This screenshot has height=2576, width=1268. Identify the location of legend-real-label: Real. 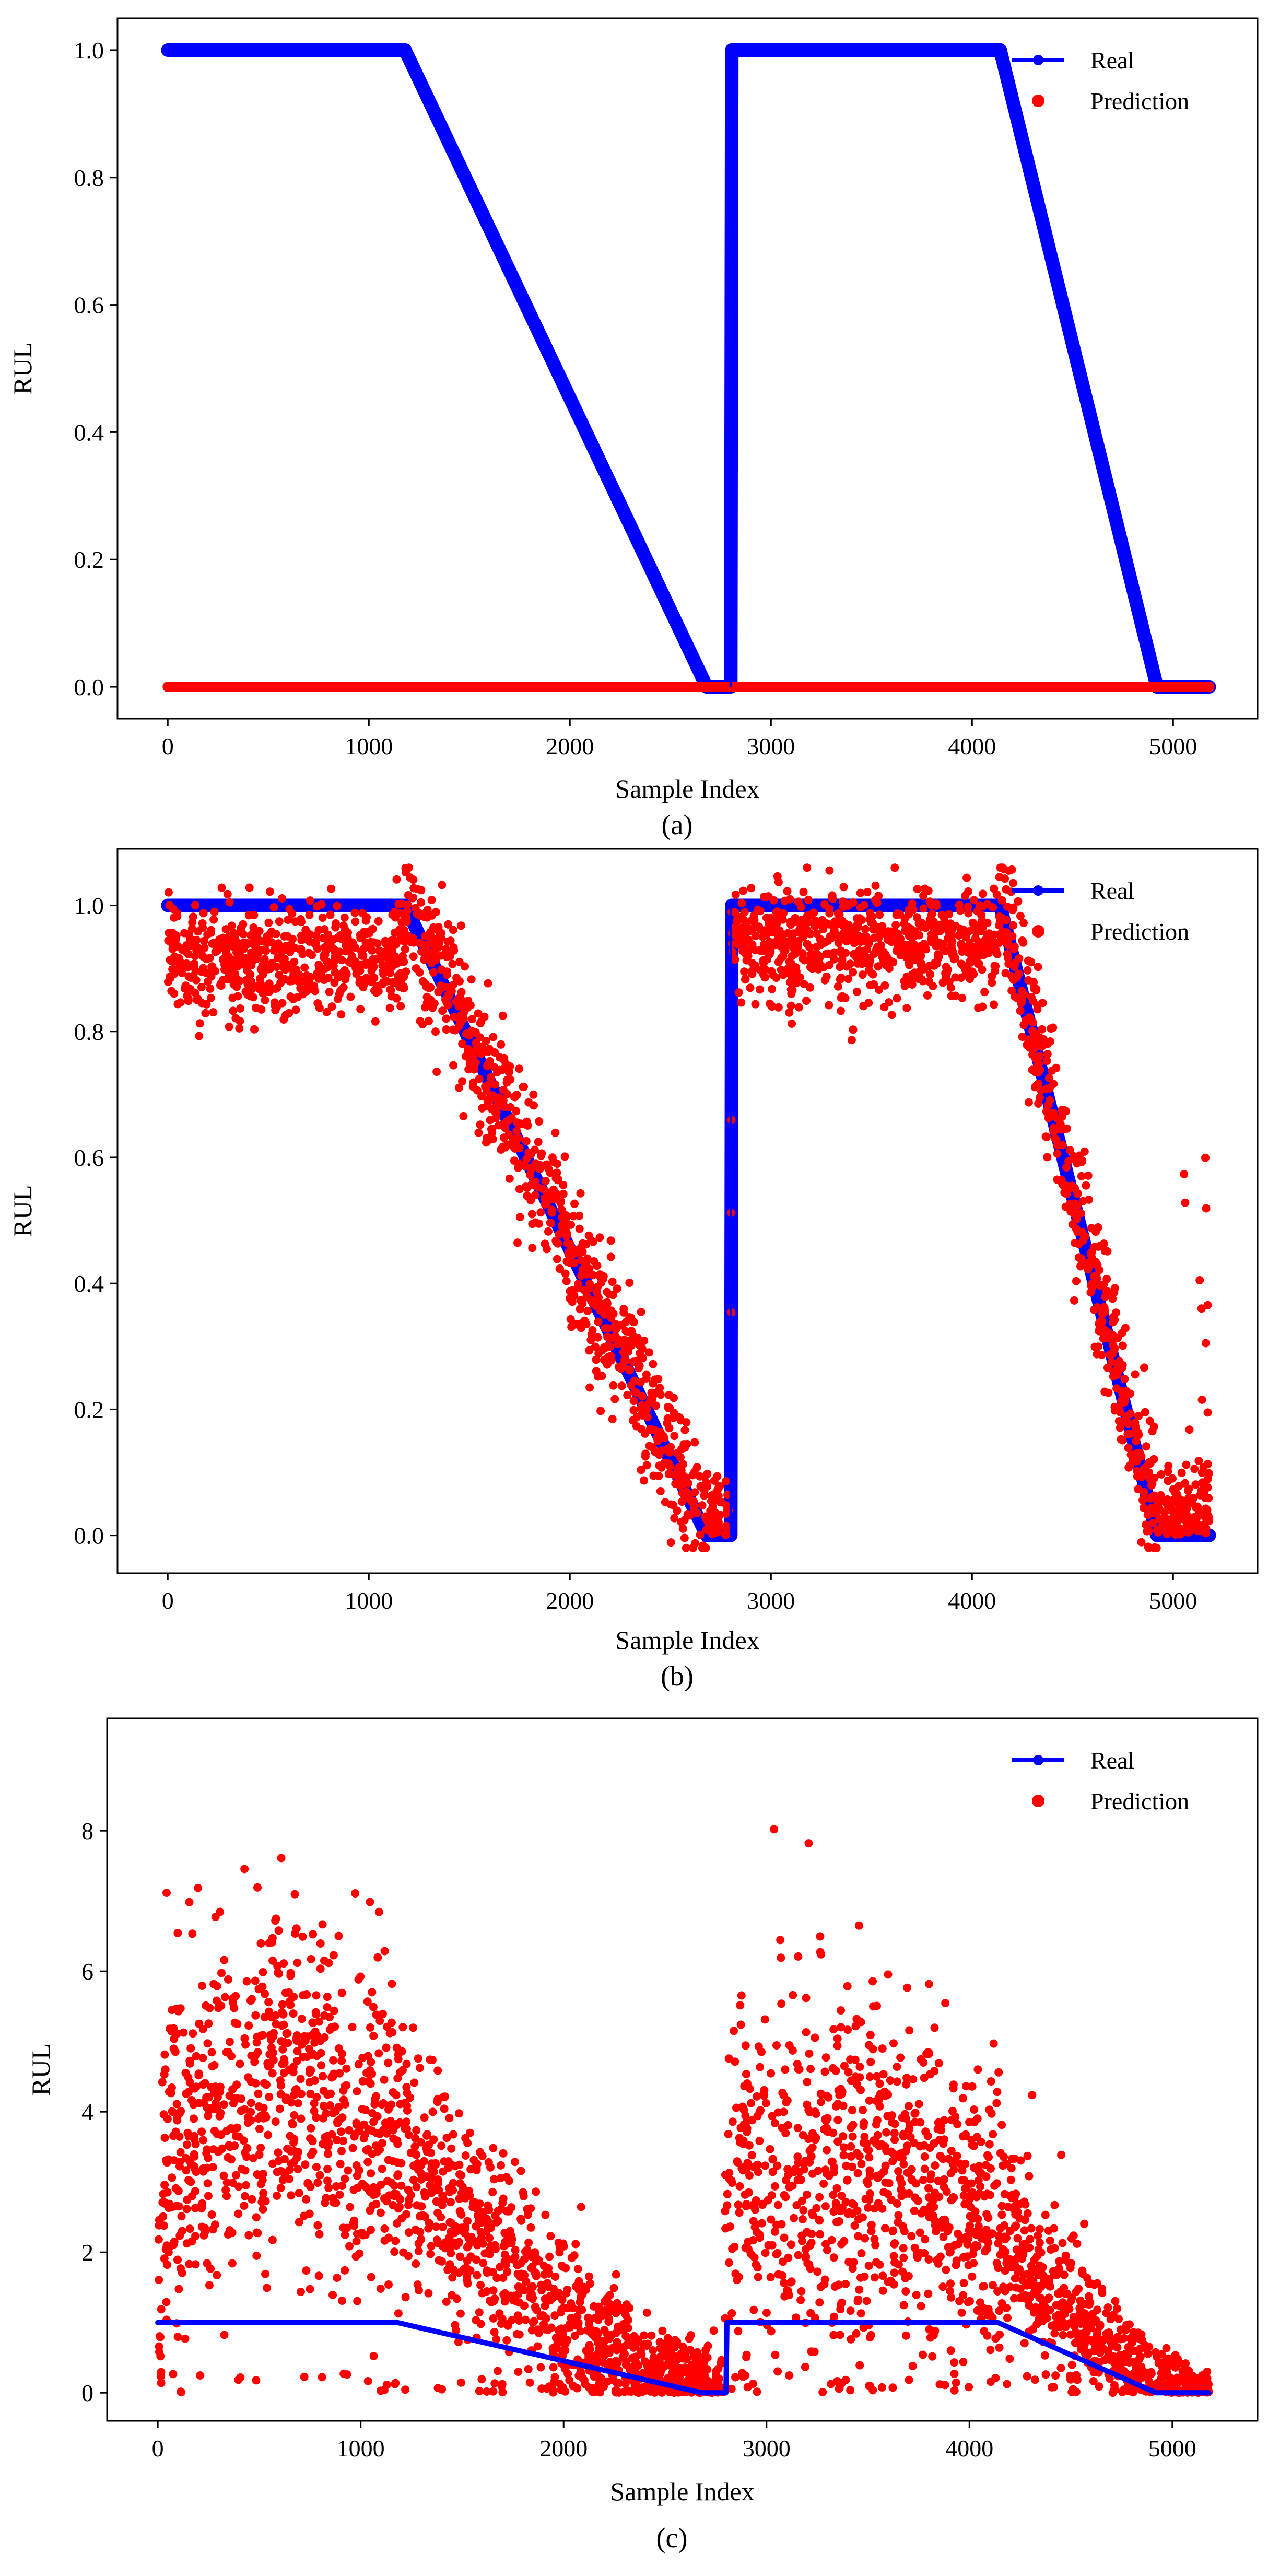
(1112, 890).